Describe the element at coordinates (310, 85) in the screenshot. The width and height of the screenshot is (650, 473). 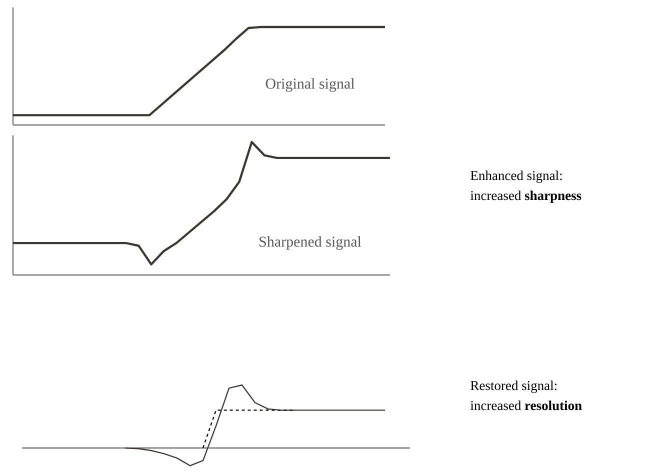
I see `text: Original signal` at that location.